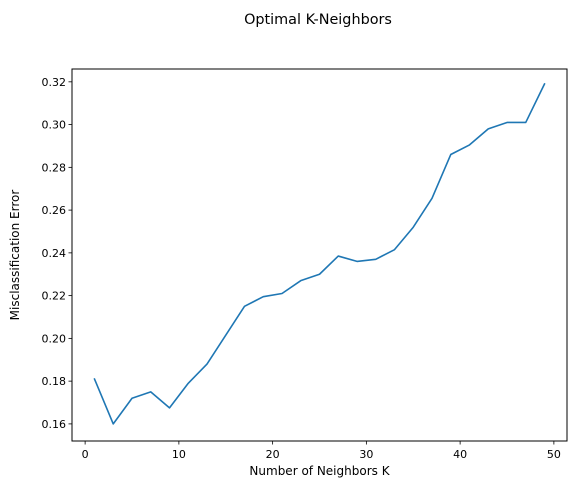 The width and height of the screenshot is (576, 492). I want to click on x-tick-label: 30, so click(366, 454).